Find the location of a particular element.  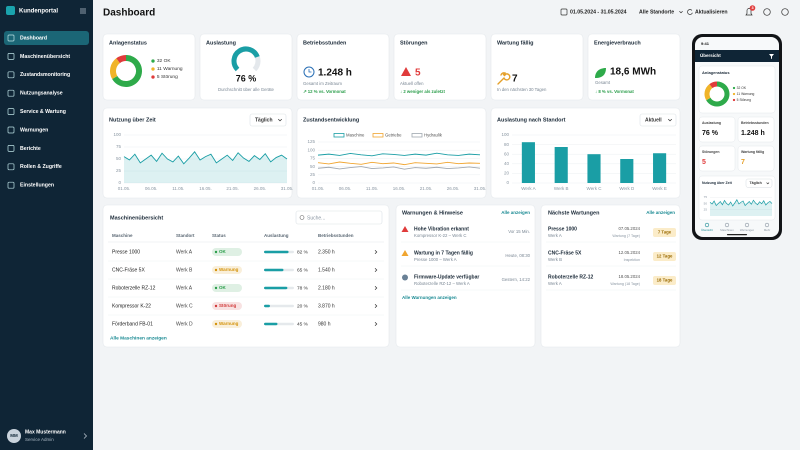

energy-icon is located at coordinates (600, 73).